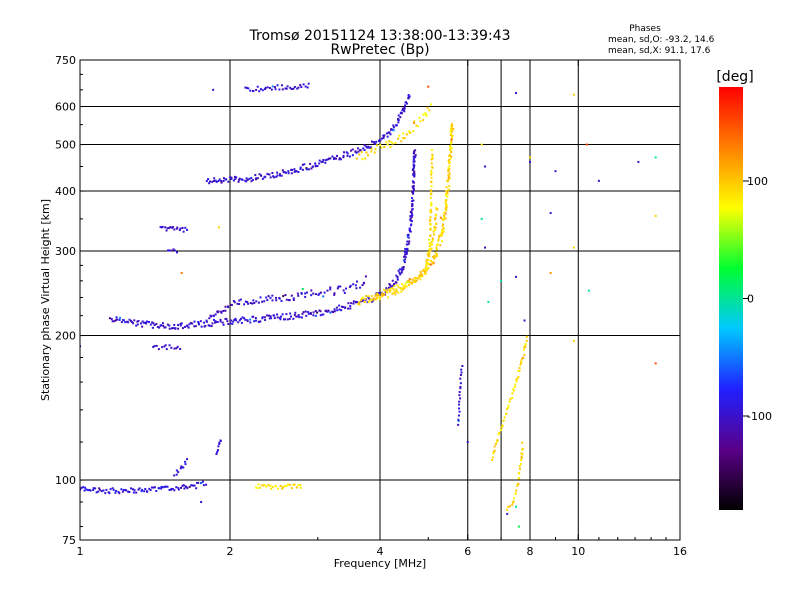 The image size is (800, 600). Describe the element at coordinates (65, 107) in the screenshot. I see `y-tick-label: 600` at that location.